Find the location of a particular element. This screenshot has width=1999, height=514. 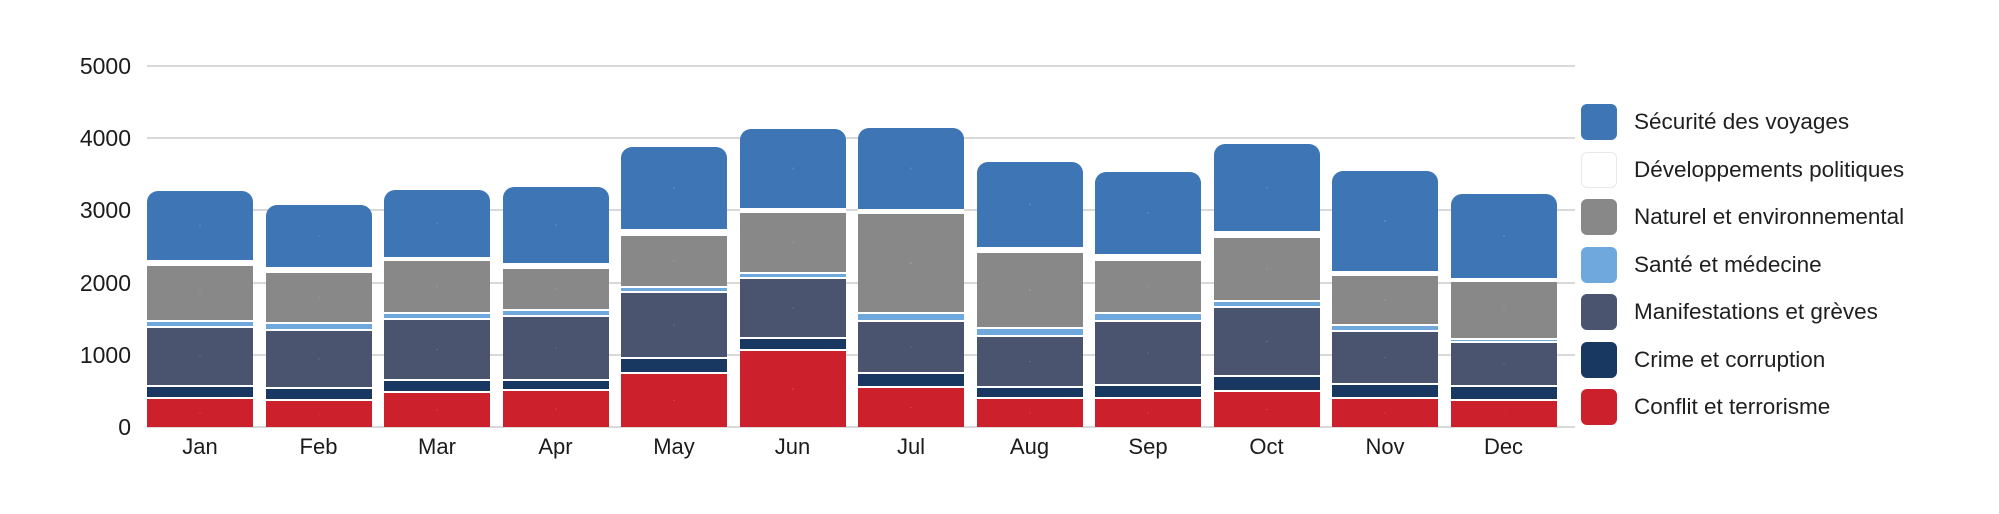

segment-s-curit-des-voyages-aug is located at coordinates (1029, 204).